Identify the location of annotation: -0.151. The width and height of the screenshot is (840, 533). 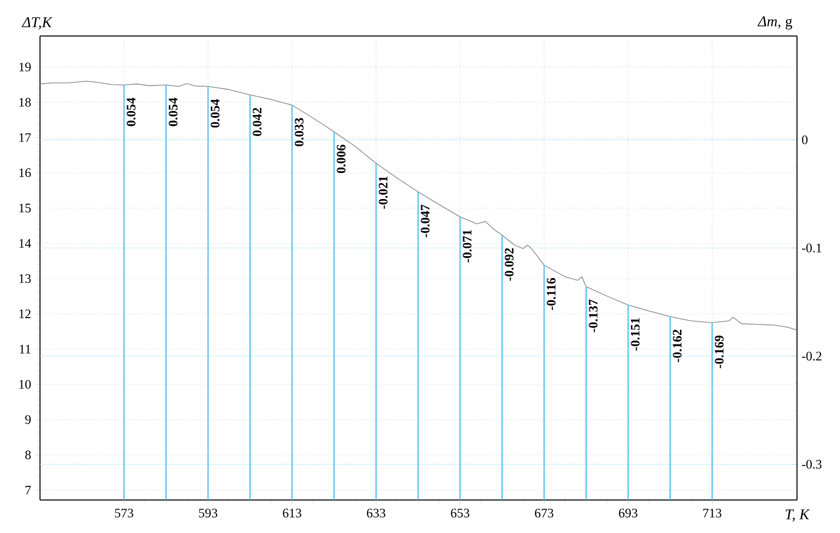
(635, 334).